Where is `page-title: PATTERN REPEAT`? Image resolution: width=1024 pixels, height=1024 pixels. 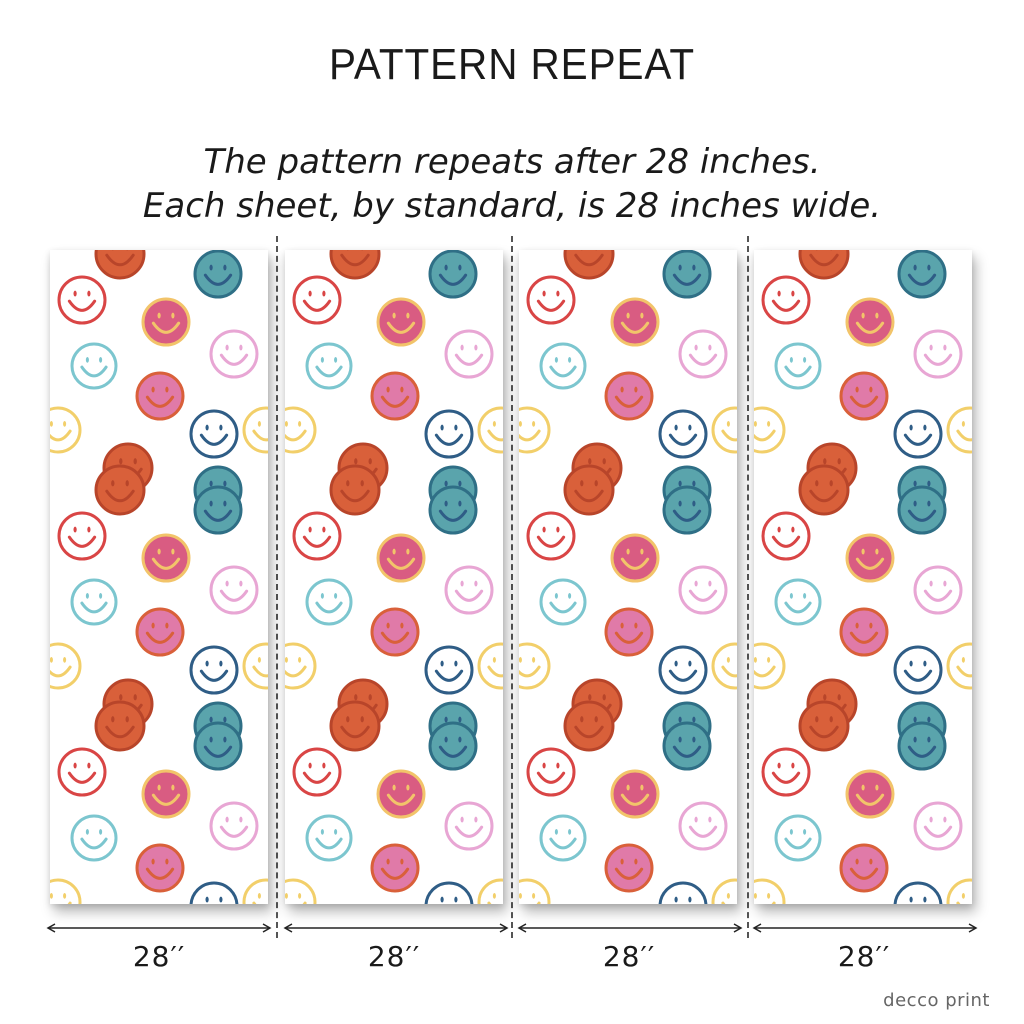
page-title: PATTERN REPEAT is located at coordinates (511, 64).